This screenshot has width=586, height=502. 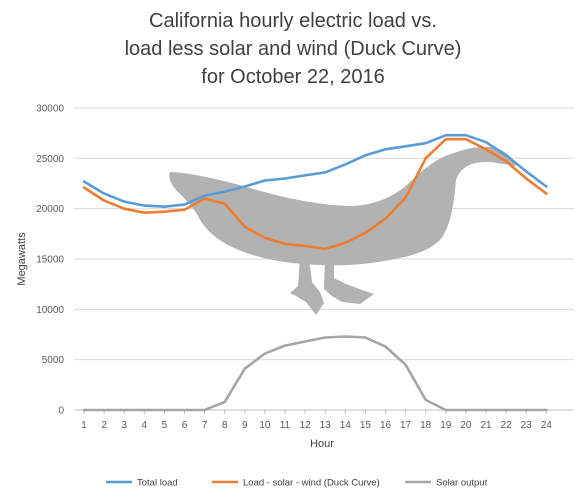 I want to click on legend-label-0: Total load, so click(x=157, y=483).